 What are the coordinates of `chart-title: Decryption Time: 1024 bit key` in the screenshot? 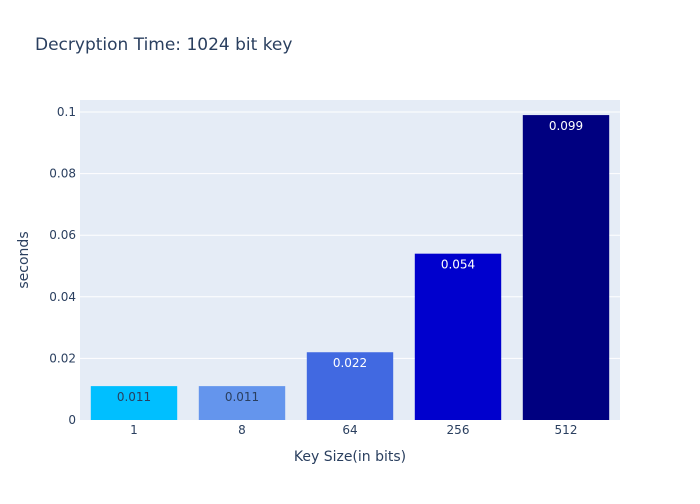 It's located at (163, 45).